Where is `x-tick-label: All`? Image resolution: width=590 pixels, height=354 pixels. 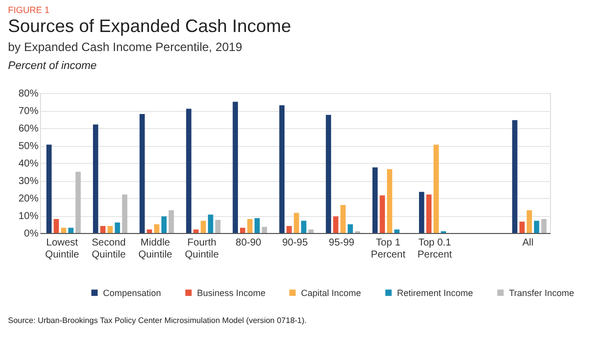
x-tick-label: All is located at coordinates (528, 243).